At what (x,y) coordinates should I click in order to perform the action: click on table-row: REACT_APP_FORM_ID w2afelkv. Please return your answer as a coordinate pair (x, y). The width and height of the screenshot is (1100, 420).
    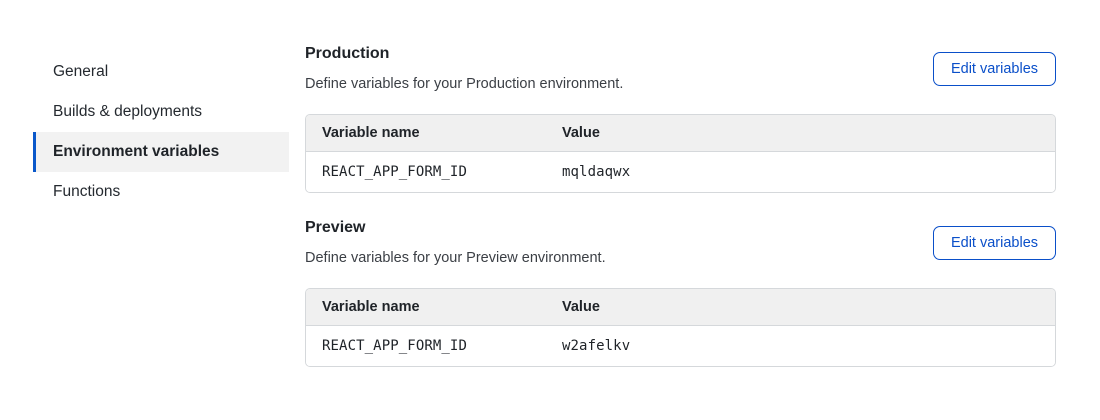
    Looking at the image, I should click on (680, 346).